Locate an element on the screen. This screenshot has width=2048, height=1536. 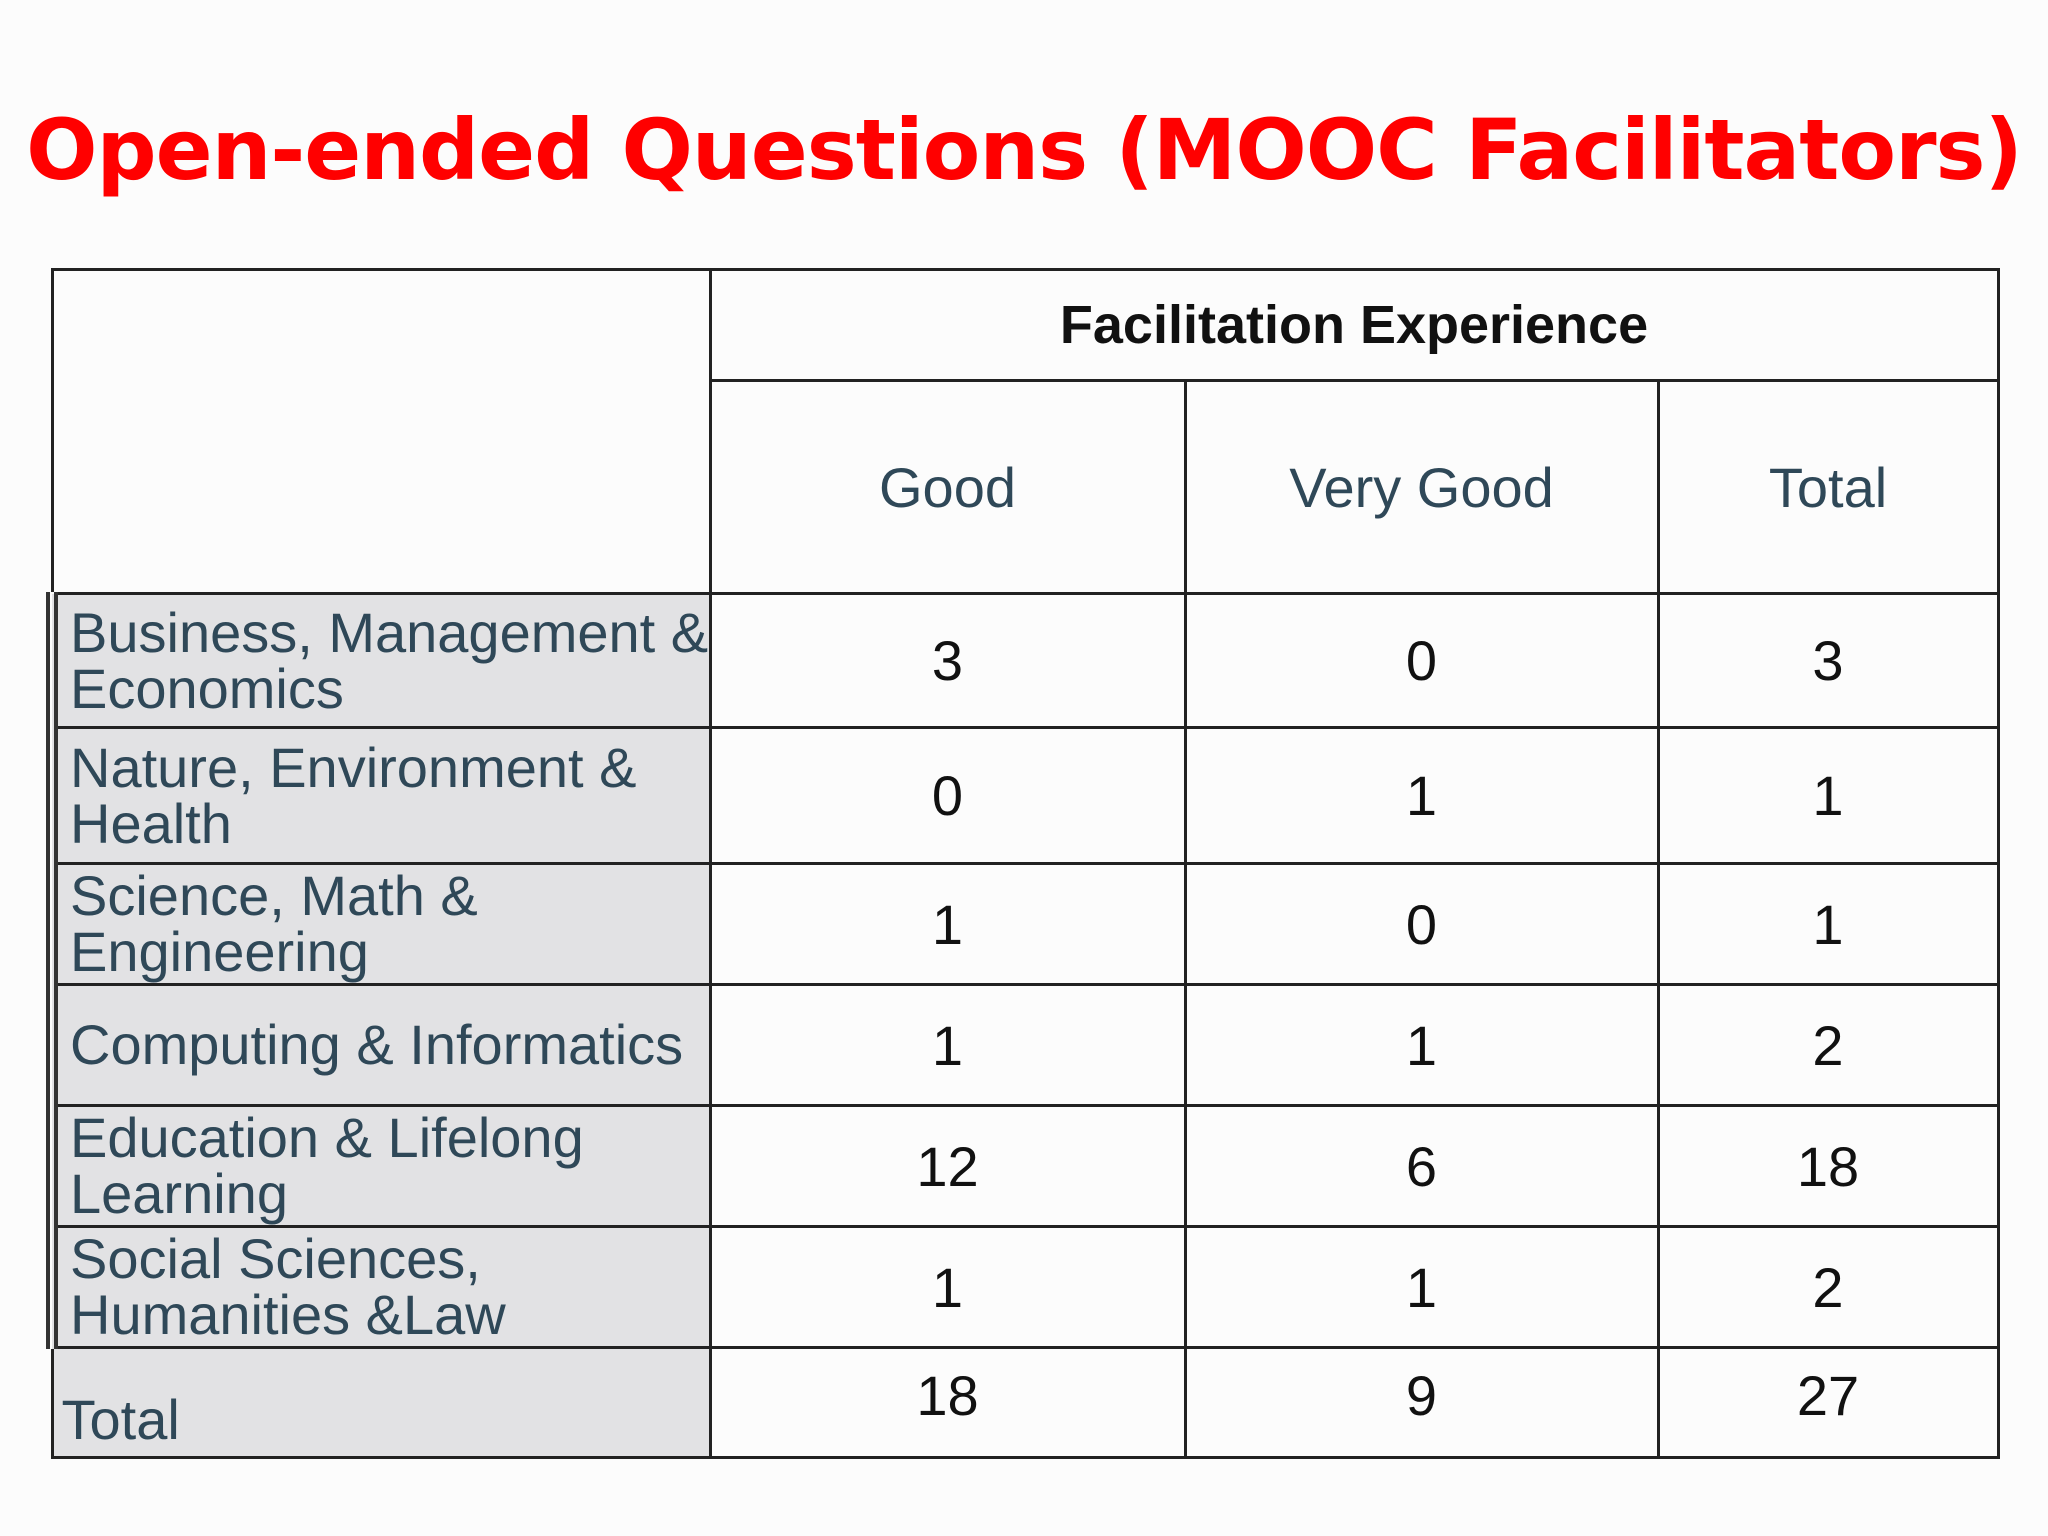
row-label-text: Nature, Environment & Health is located at coordinates (353, 795).